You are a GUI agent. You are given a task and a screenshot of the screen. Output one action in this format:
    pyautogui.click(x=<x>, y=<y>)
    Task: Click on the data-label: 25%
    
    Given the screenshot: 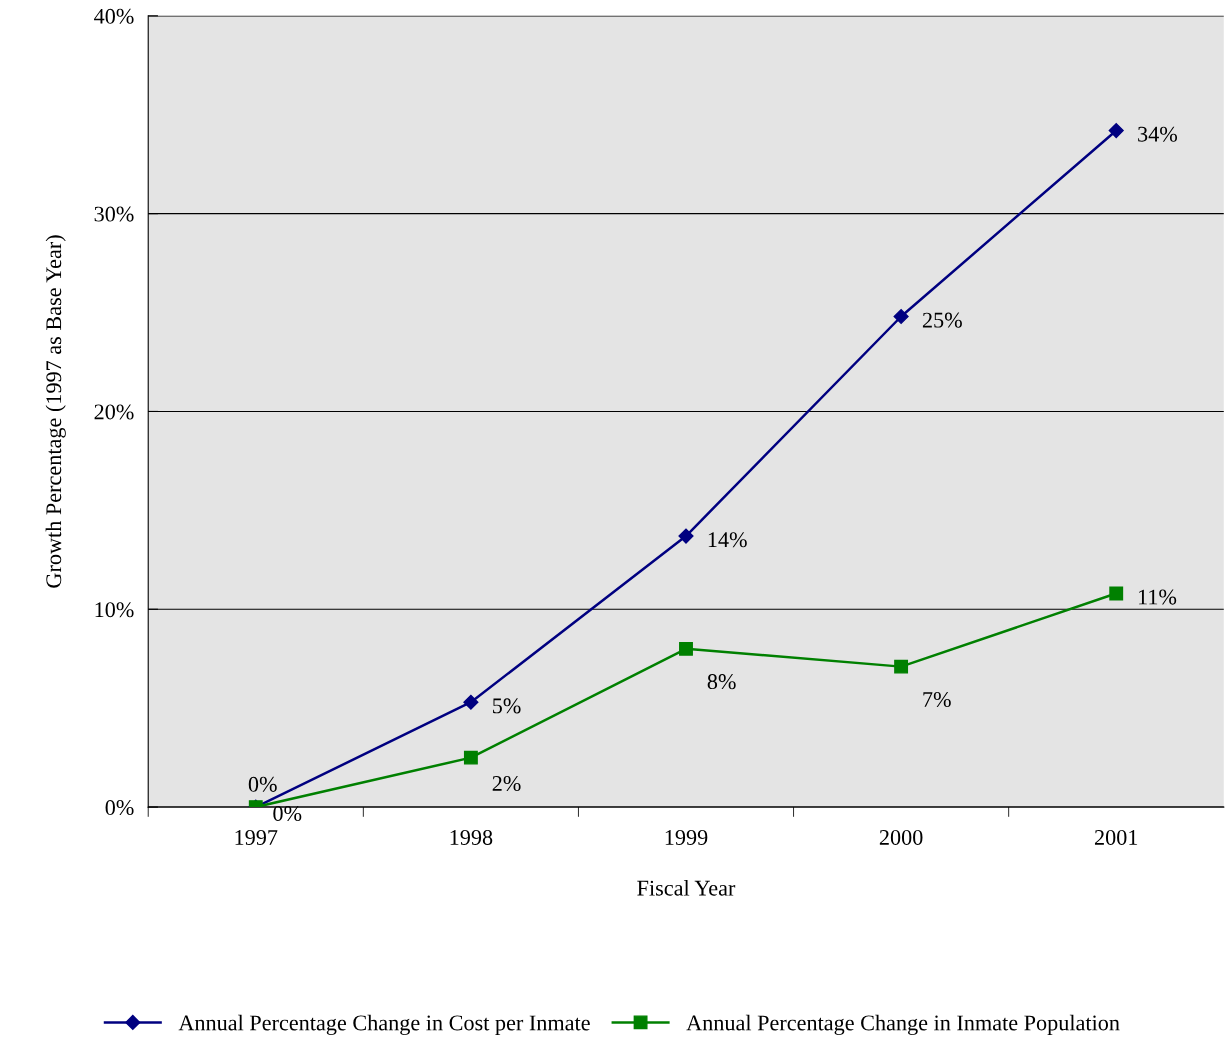 What is the action you would take?
    pyautogui.click(x=942, y=320)
    